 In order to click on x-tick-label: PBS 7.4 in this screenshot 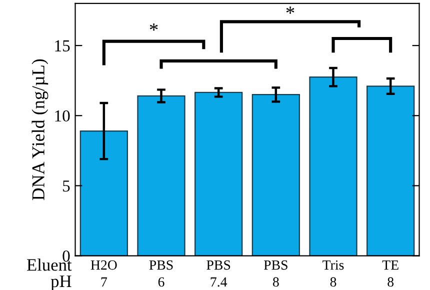, I will do `click(218, 273)`.